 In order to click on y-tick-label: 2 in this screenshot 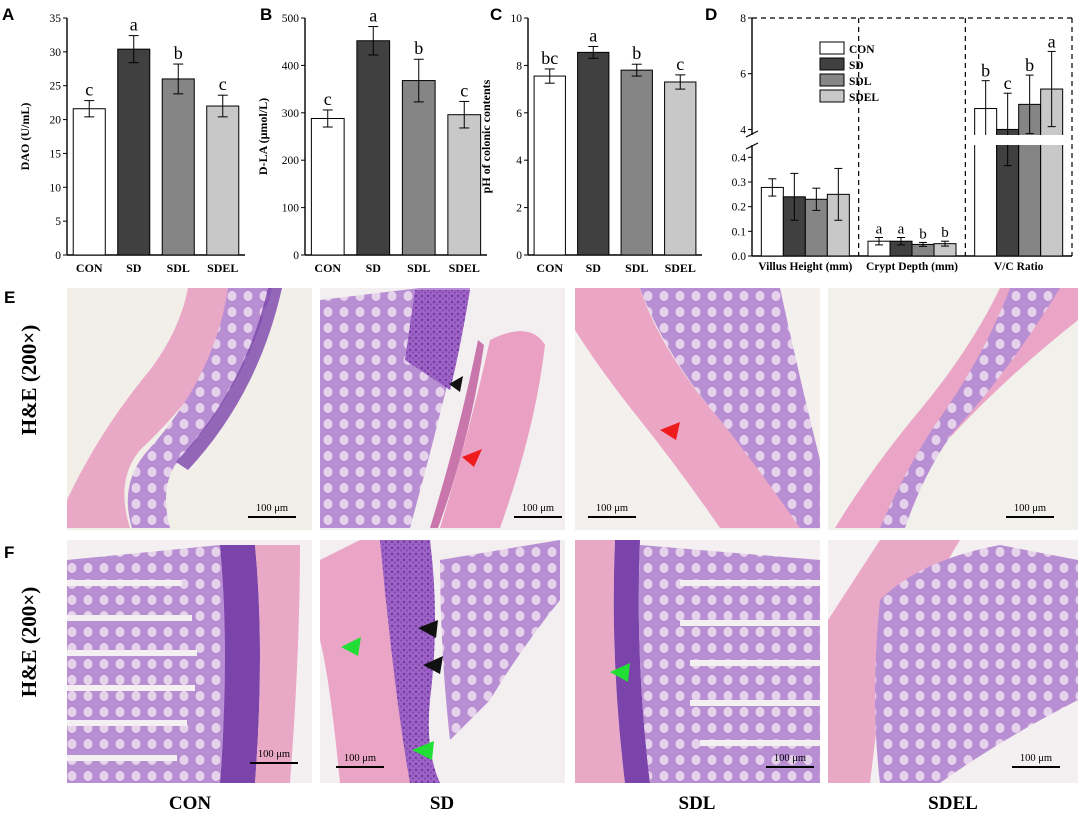, I will do `click(519, 209)`.